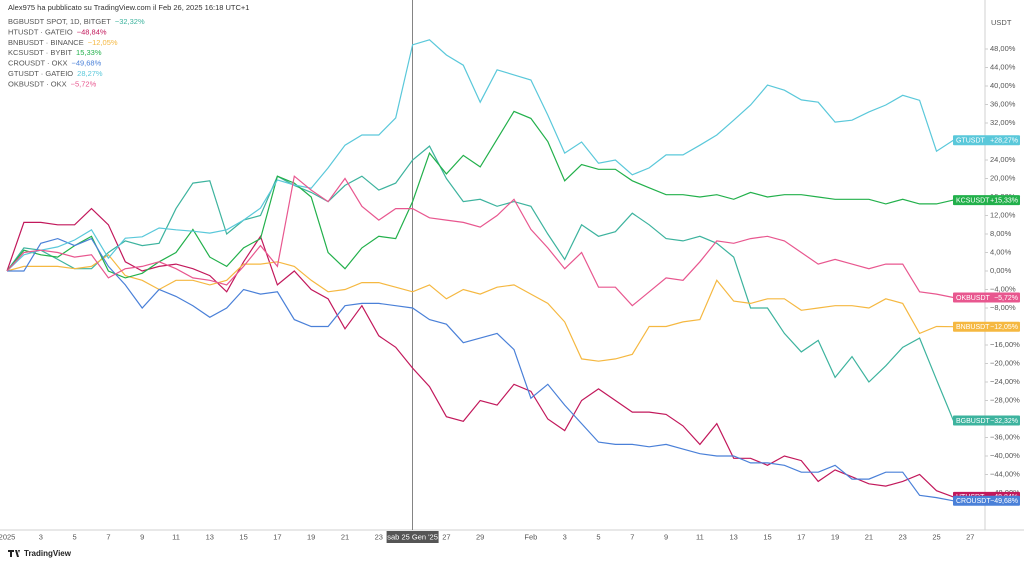  I want to click on legend-value: −12,05%, so click(103, 42).